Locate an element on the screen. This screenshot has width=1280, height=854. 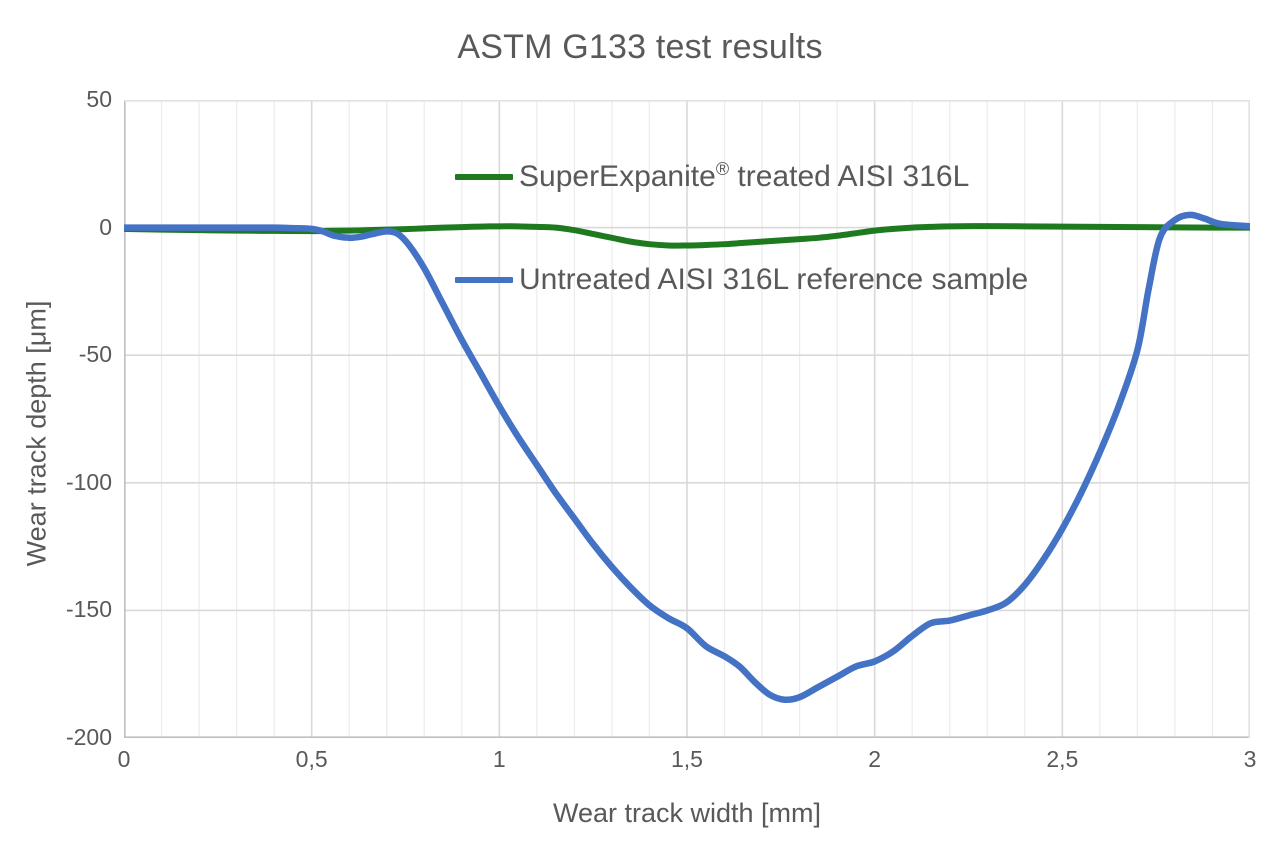
legend-label-treated: SuperExpanite® treated AISI 316L is located at coordinates (744, 176).